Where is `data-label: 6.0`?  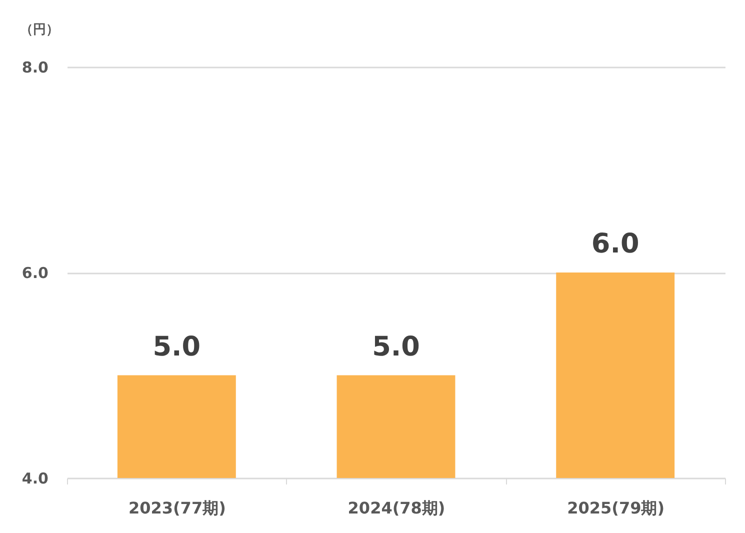
data-label: 6.0 is located at coordinates (615, 244).